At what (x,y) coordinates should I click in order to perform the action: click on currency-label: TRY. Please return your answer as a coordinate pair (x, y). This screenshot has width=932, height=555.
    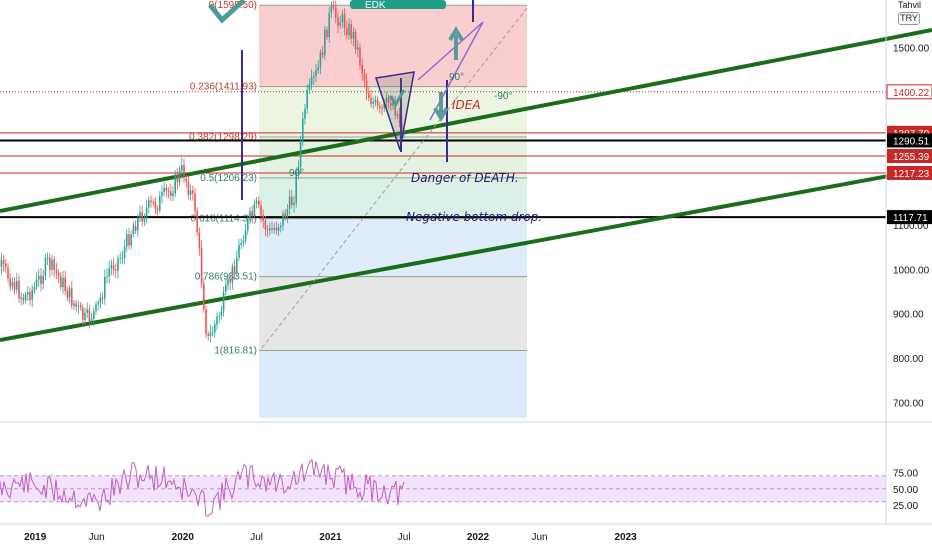
    Looking at the image, I should click on (909, 18).